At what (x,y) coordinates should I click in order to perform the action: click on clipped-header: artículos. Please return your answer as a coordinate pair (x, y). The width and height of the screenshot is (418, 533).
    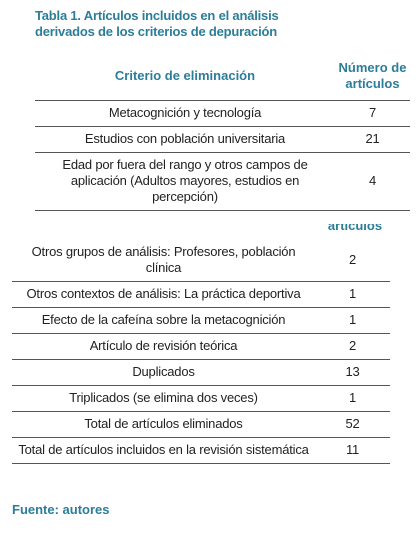
    Looking at the image, I should click on (355, 228).